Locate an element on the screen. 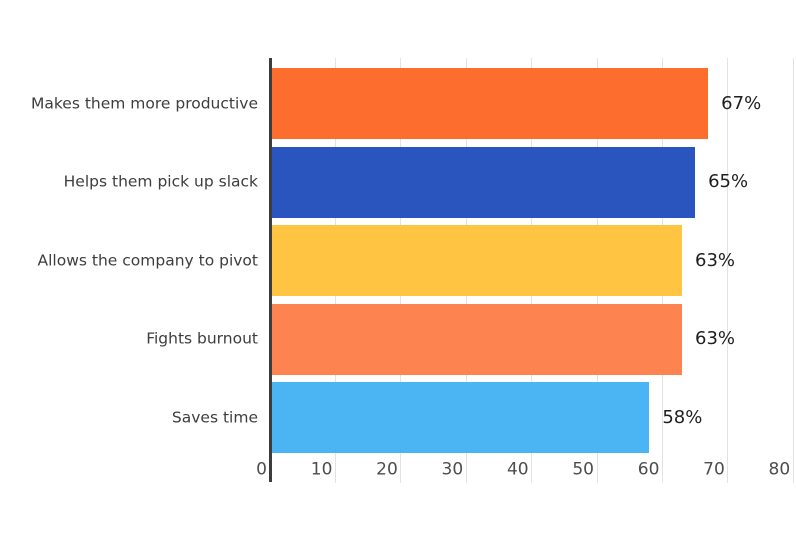 The height and width of the screenshot is (536, 796). category-label: Allows the company to pivot is located at coordinates (147, 259).